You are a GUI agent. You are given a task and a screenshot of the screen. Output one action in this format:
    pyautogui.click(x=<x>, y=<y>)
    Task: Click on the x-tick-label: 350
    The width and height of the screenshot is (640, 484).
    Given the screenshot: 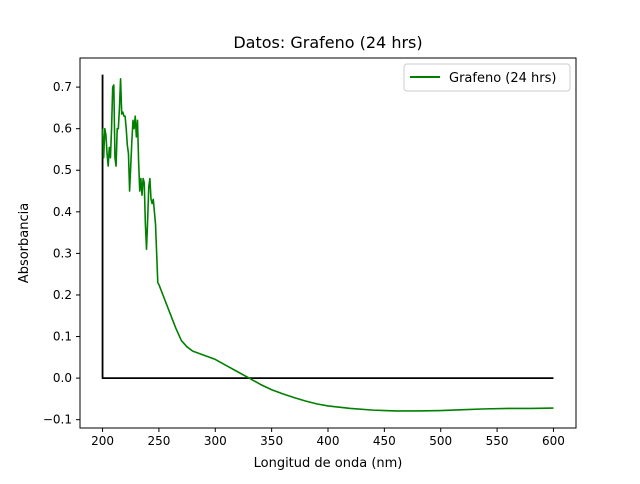 What is the action you would take?
    pyautogui.click(x=271, y=441)
    